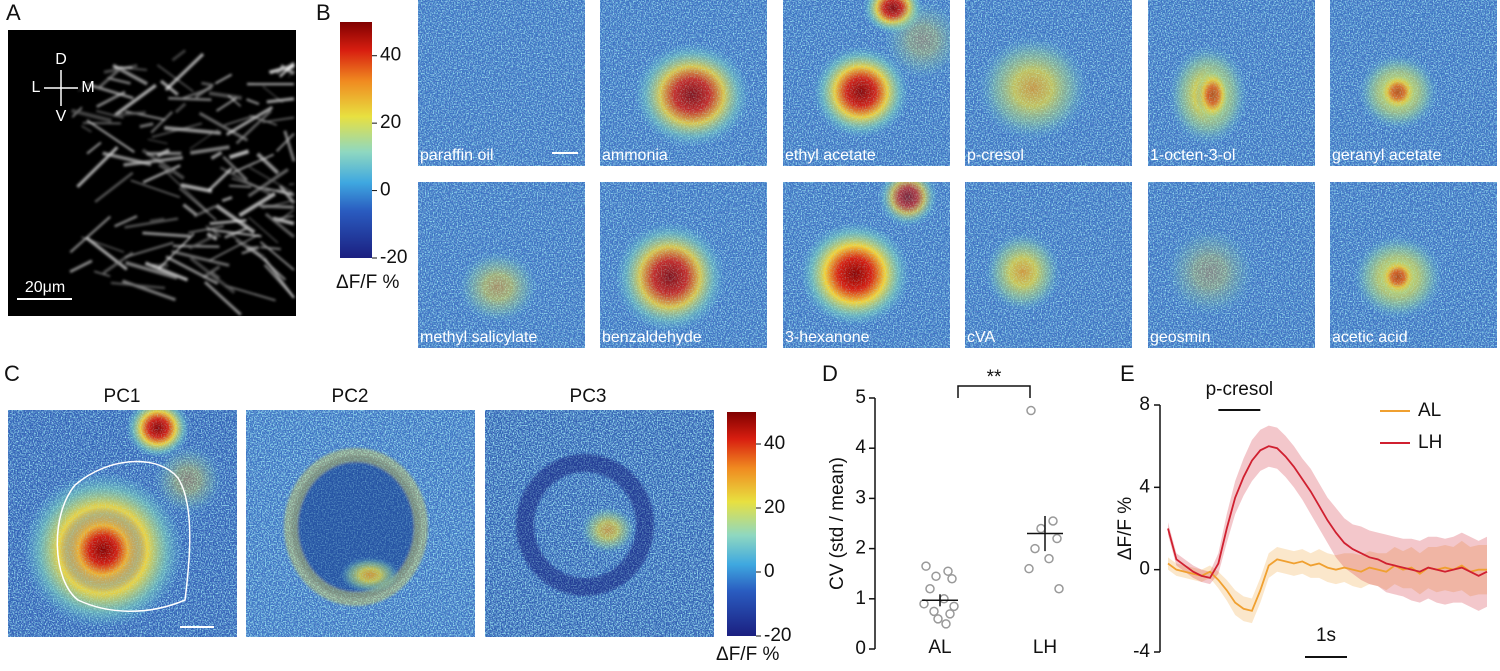 The height and width of the screenshot is (671, 1500). I want to click on y-tick-label: 2, so click(860, 548).